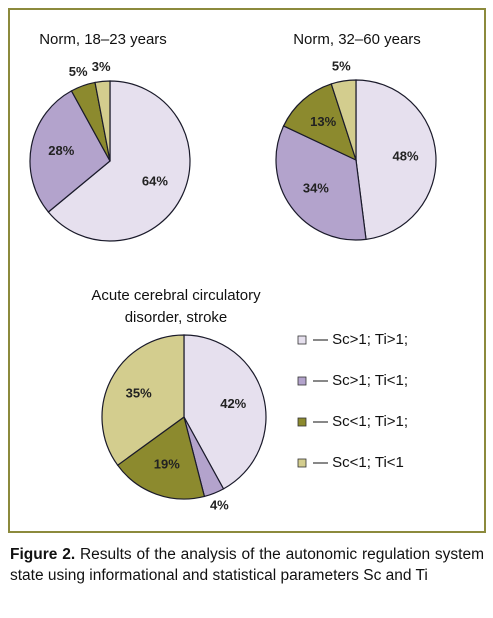  Describe the element at coordinates (139, 392) in the screenshot. I see `data-label: 35%` at that location.